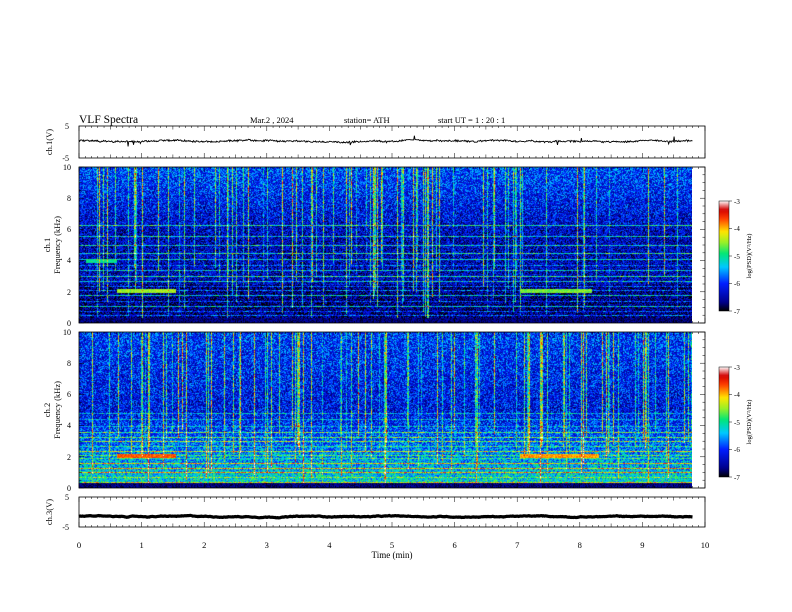  Describe the element at coordinates (67, 497) in the screenshot. I see `ch3-ytick-top: 5` at that location.